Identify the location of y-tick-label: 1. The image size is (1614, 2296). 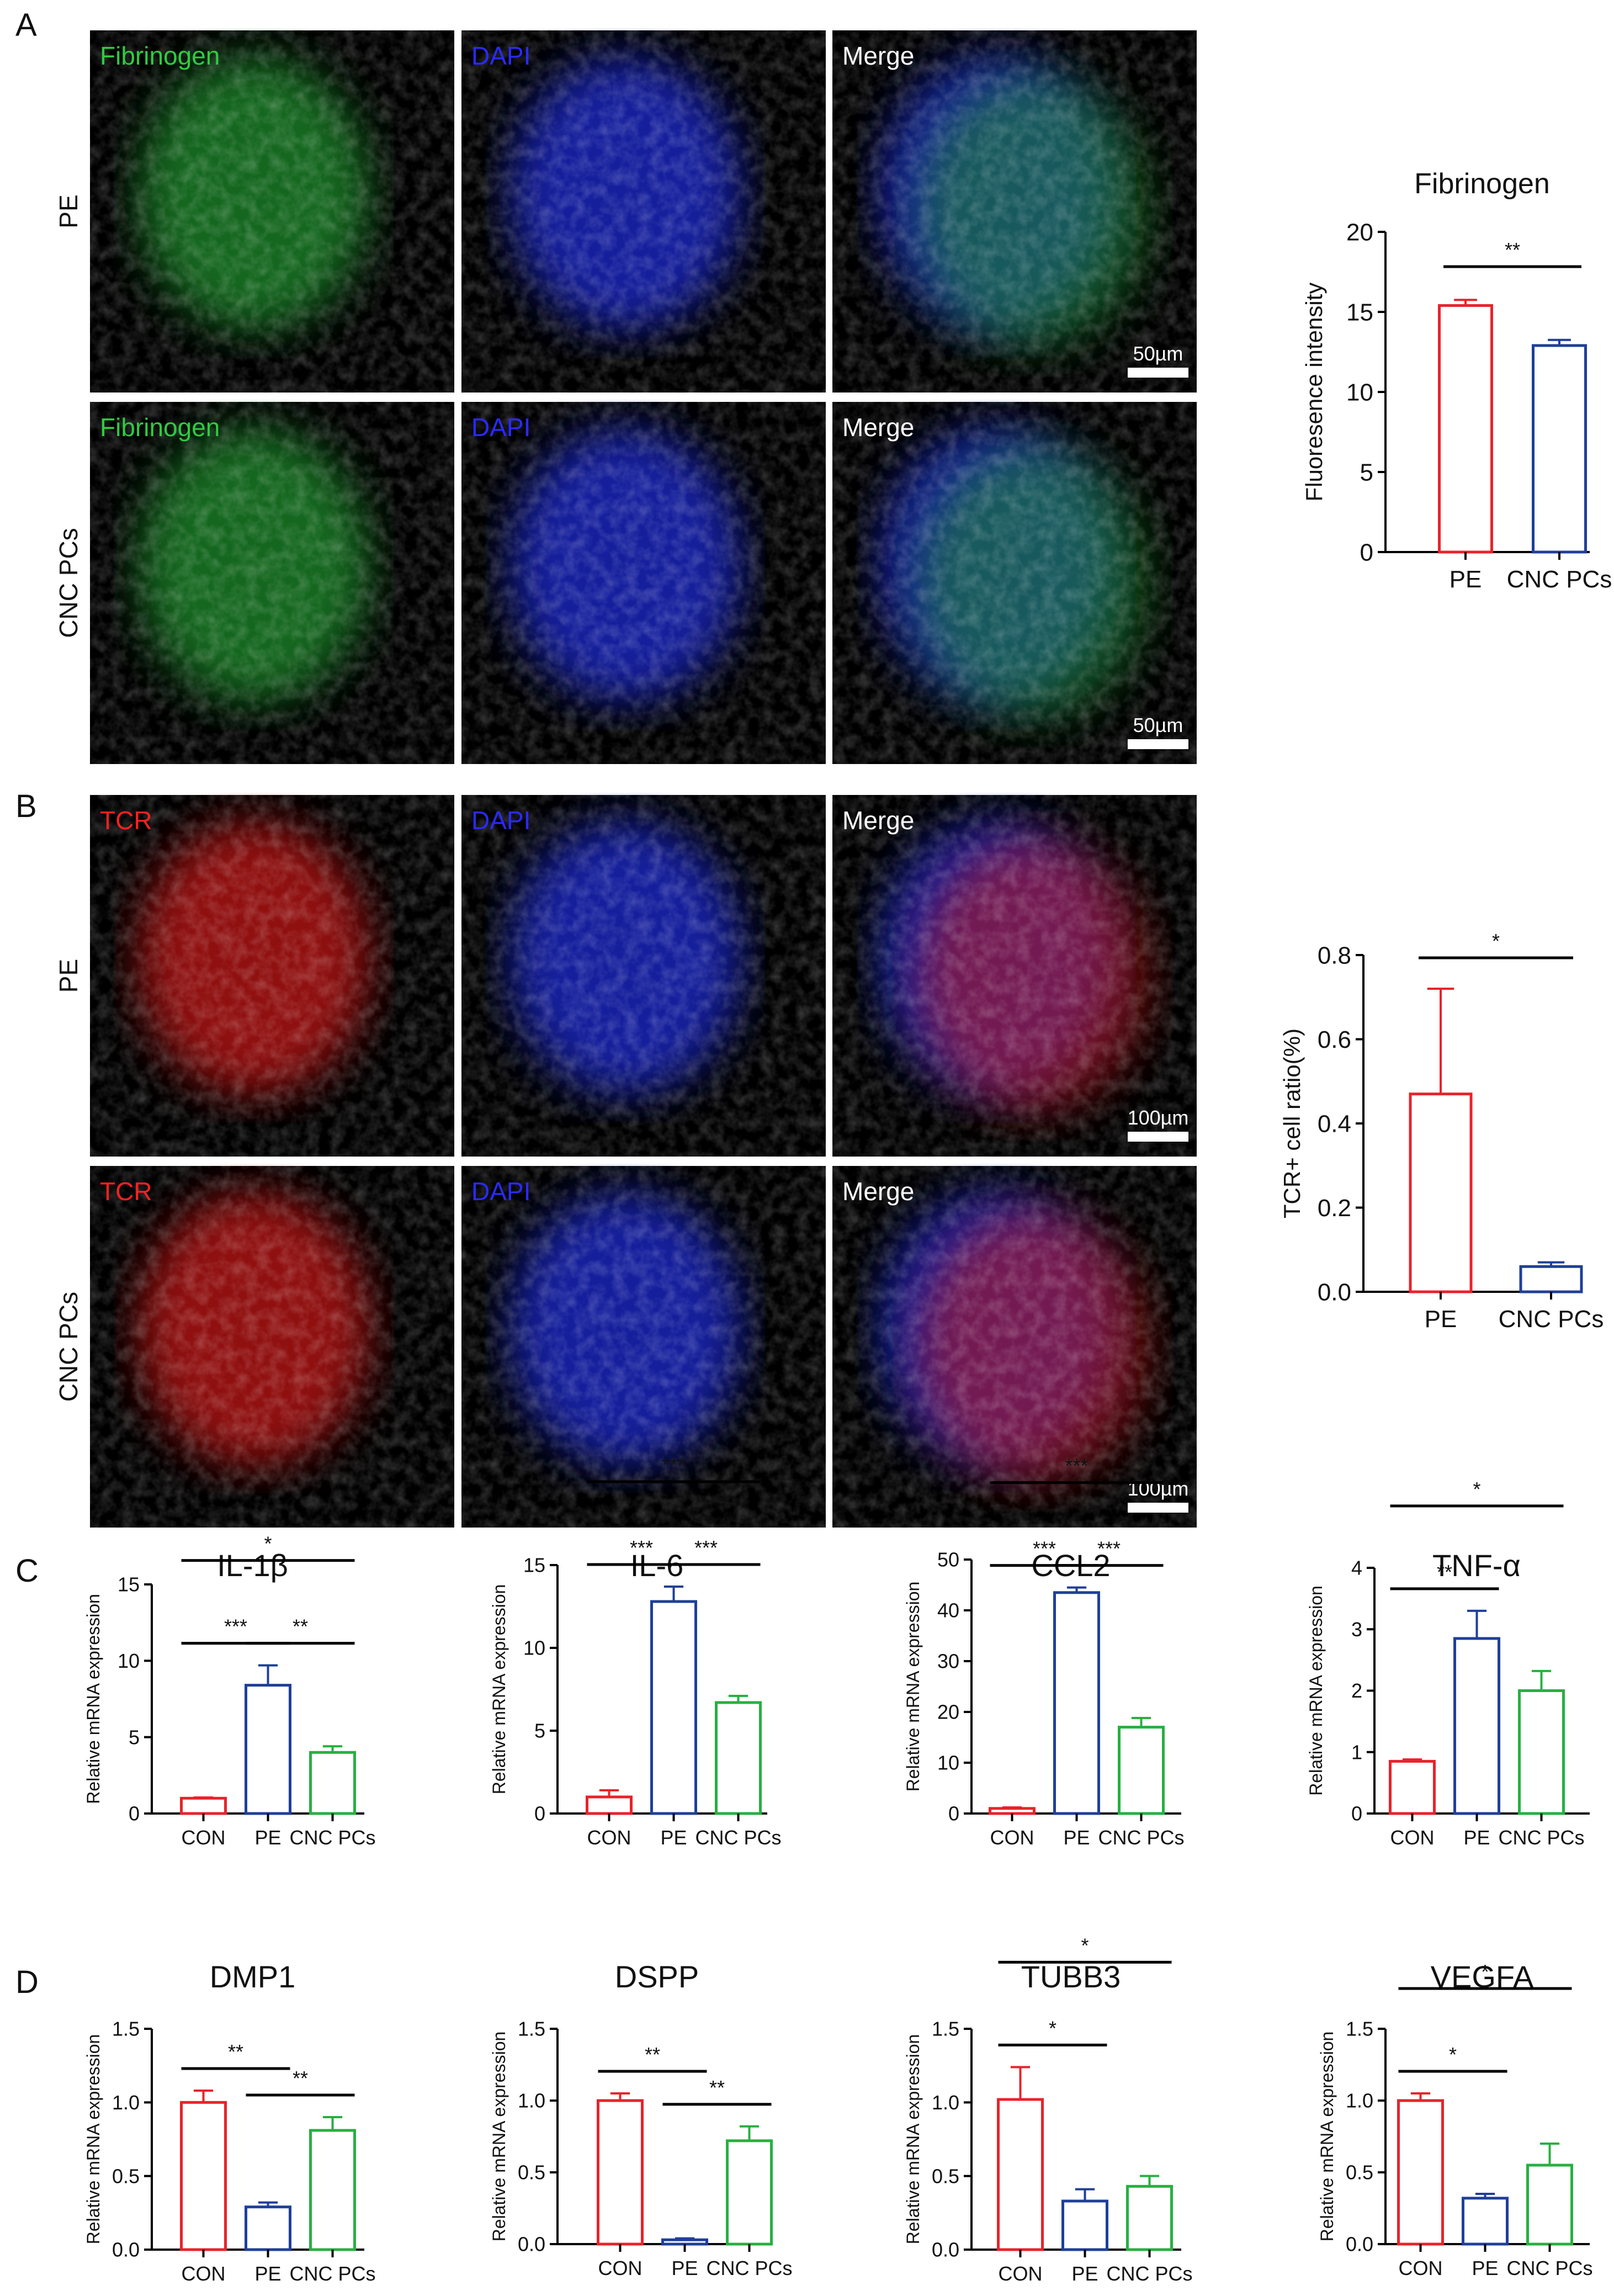
(1356, 1752).